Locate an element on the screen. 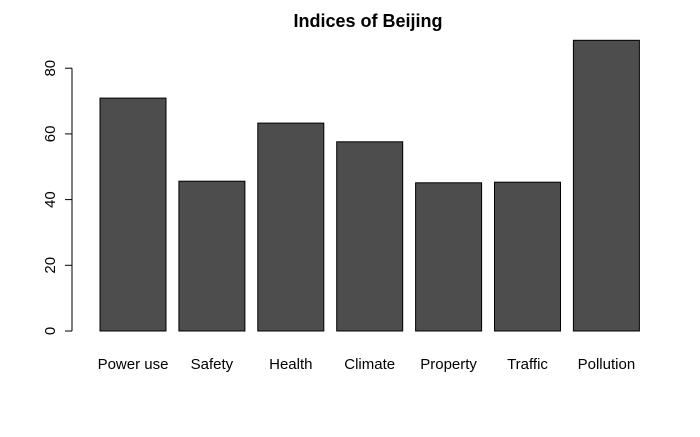  bar-traffic is located at coordinates (527, 256).